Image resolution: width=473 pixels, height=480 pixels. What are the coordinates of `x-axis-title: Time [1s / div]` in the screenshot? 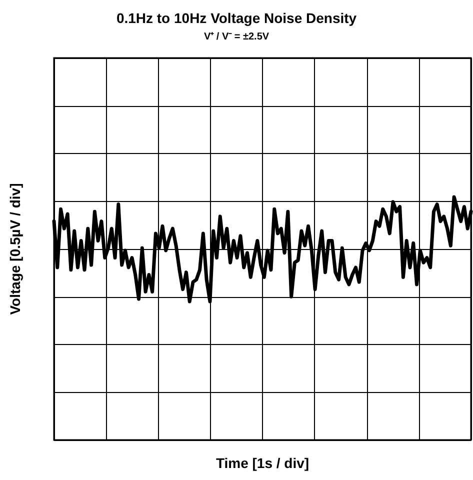 It's located at (263, 463).